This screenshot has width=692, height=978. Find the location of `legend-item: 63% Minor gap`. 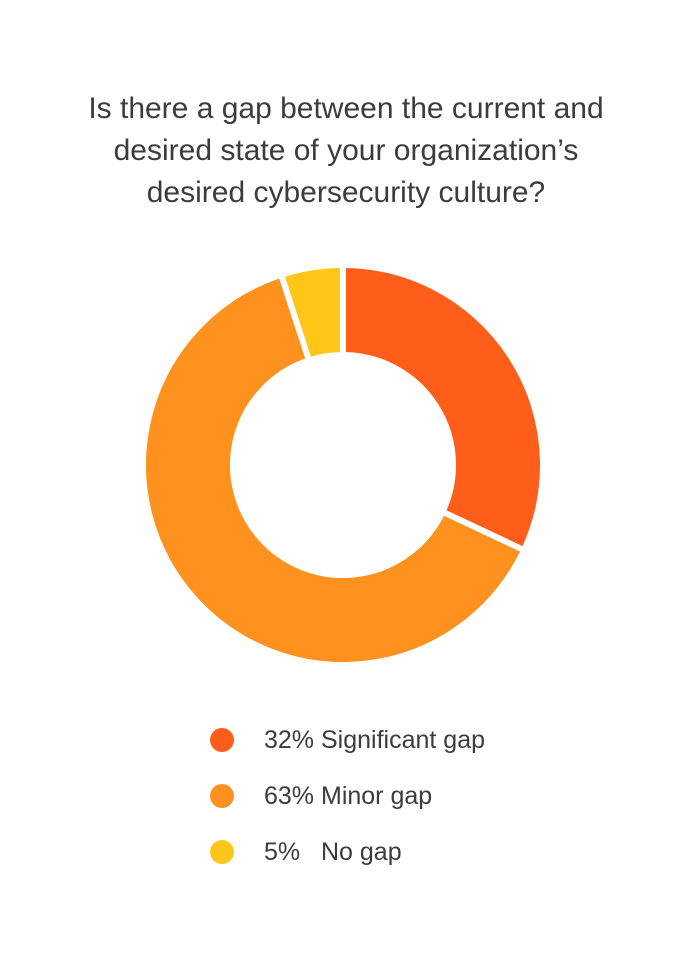

legend-item: 63% Minor gap is located at coordinates (347, 796).